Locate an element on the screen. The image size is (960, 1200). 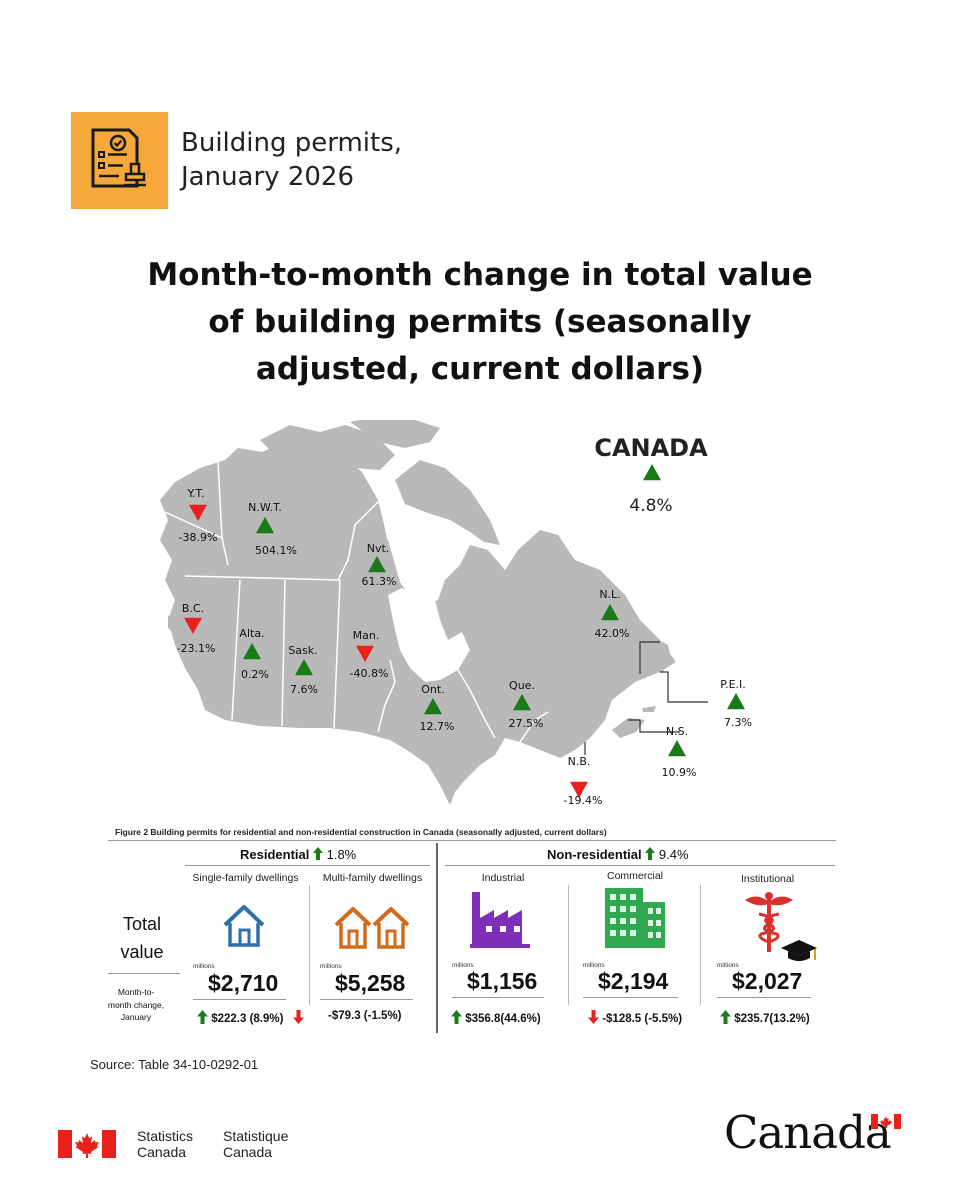
region-marker-sask: Sask. 7.6% is located at coordinates (303, 670).